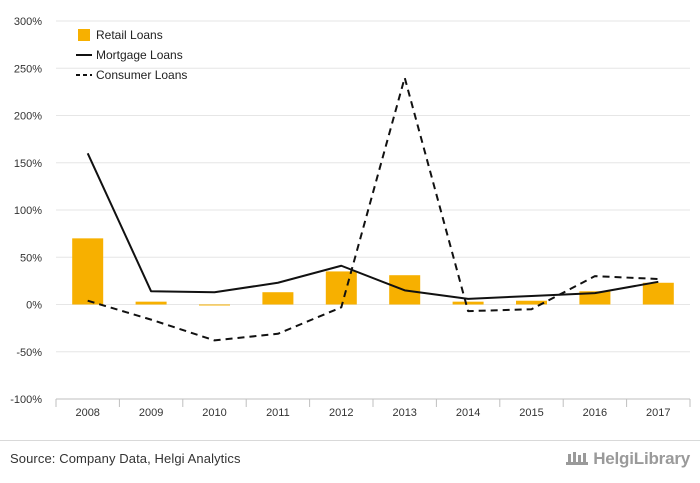  What do you see at coordinates (595, 298) in the screenshot?
I see `bar-2016` at bounding box center [595, 298].